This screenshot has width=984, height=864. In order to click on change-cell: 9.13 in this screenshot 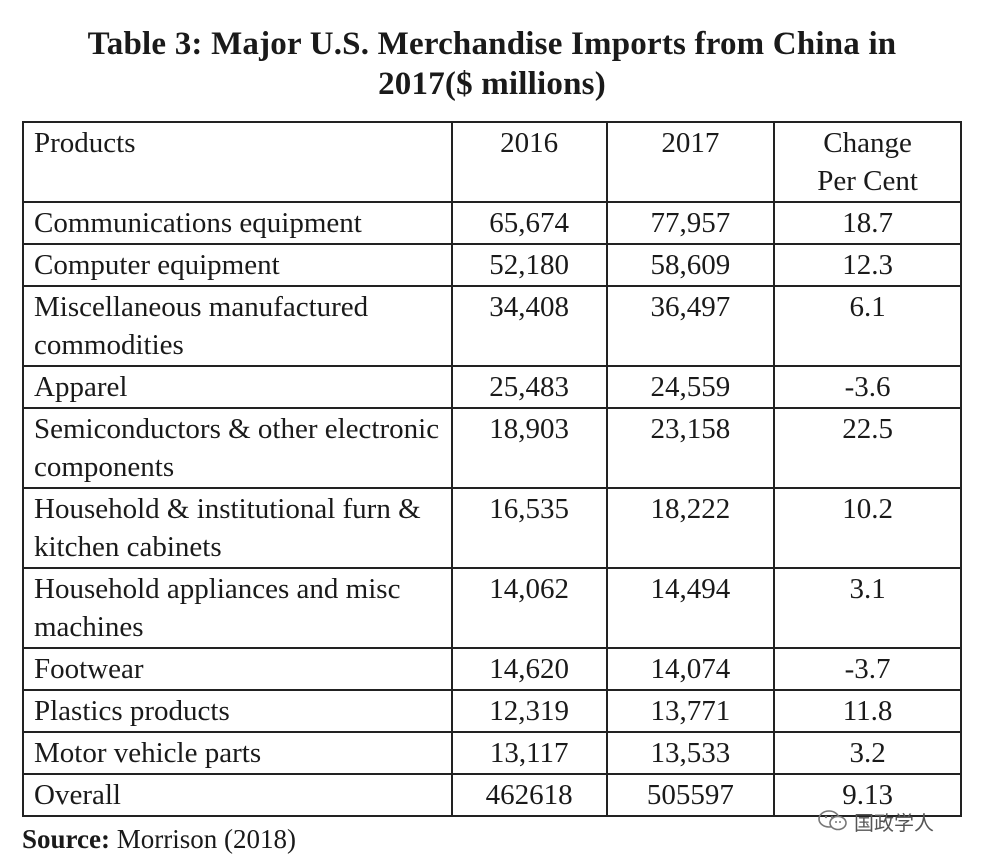, I will do `click(867, 795)`.